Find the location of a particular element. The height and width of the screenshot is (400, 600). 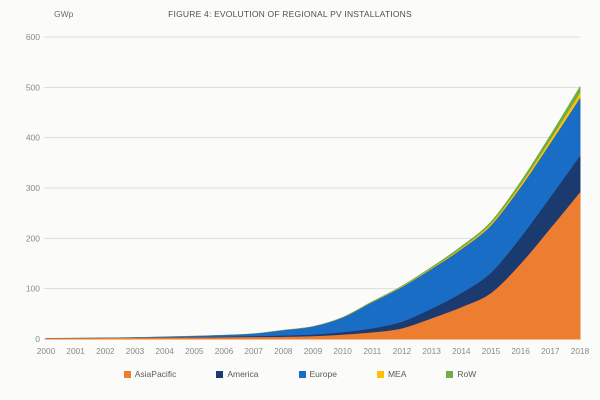

y-tick-label: 100 is located at coordinates (33, 289).